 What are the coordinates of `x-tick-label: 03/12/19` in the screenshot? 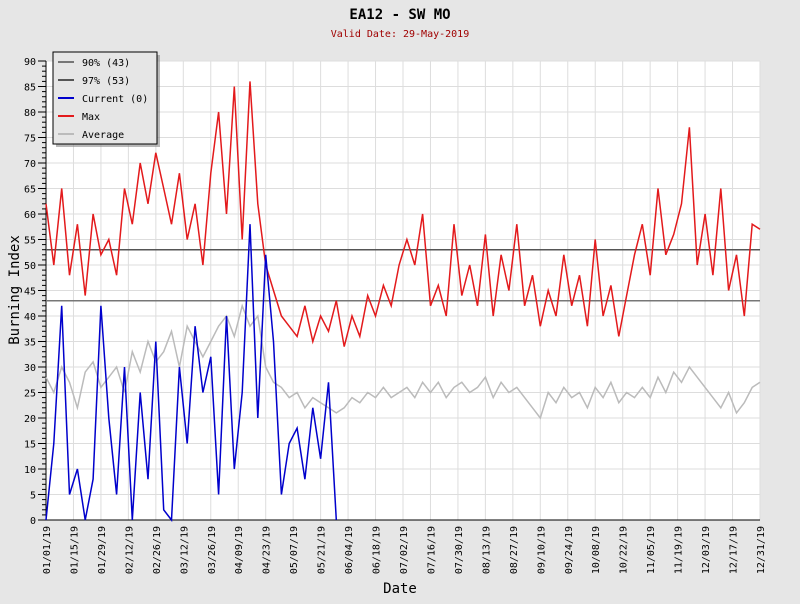 It's located at (184, 550).